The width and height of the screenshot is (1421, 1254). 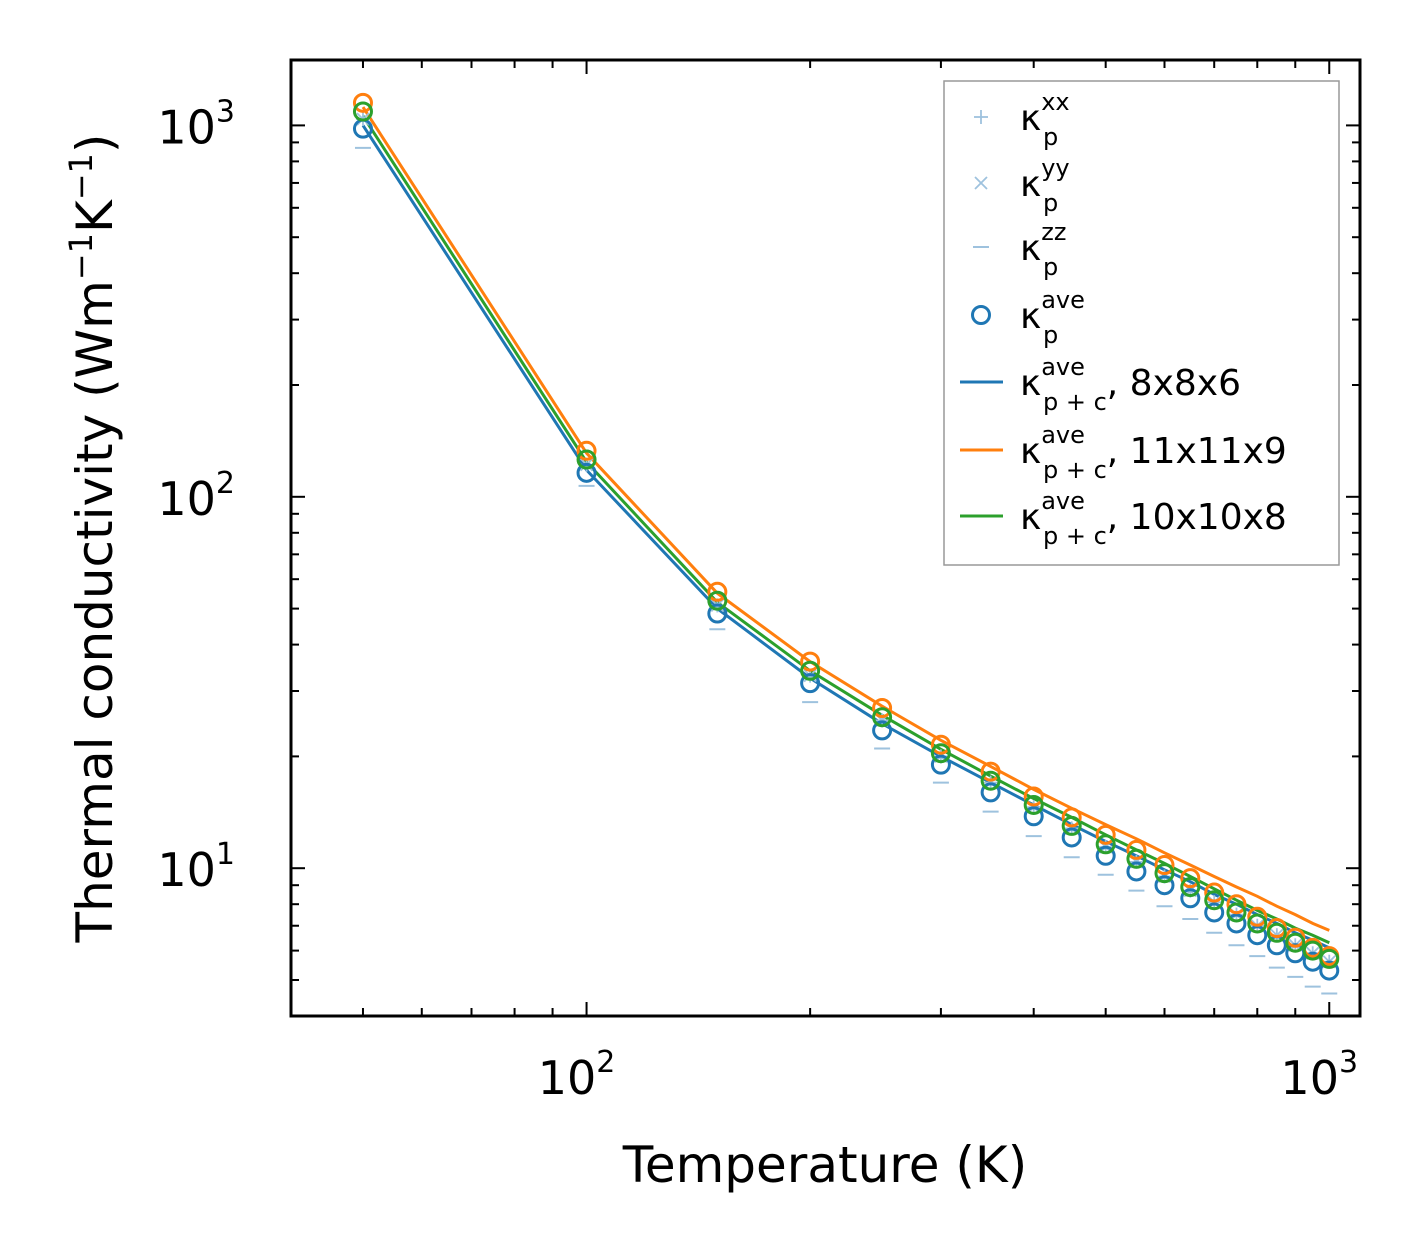 What do you see at coordinates (1045, 185) in the screenshot?
I see `legend-label: κyy p` at bounding box center [1045, 185].